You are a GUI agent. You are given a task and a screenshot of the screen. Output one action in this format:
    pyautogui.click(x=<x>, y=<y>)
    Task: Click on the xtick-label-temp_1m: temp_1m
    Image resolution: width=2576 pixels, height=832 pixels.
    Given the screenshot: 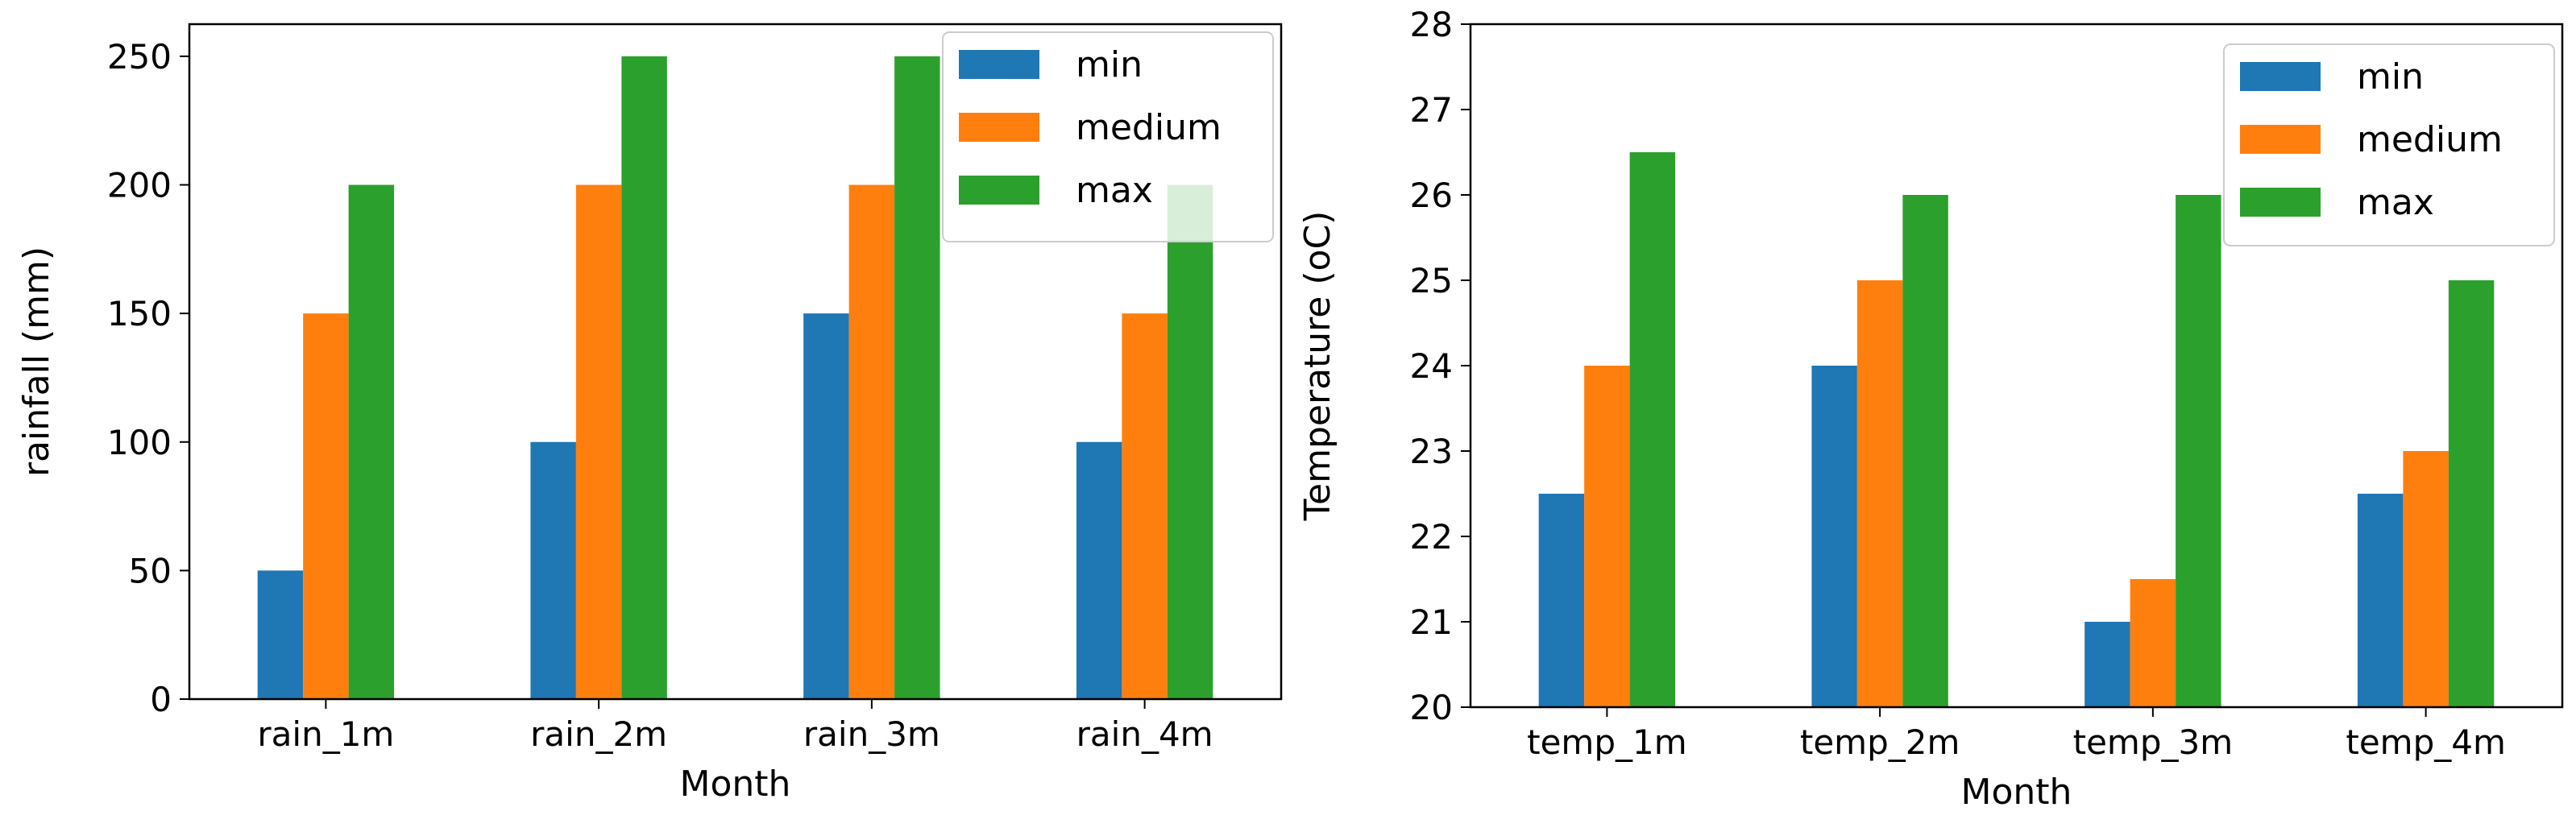 What is the action you would take?
    pyautogui.click(x=1607, y=742)
    